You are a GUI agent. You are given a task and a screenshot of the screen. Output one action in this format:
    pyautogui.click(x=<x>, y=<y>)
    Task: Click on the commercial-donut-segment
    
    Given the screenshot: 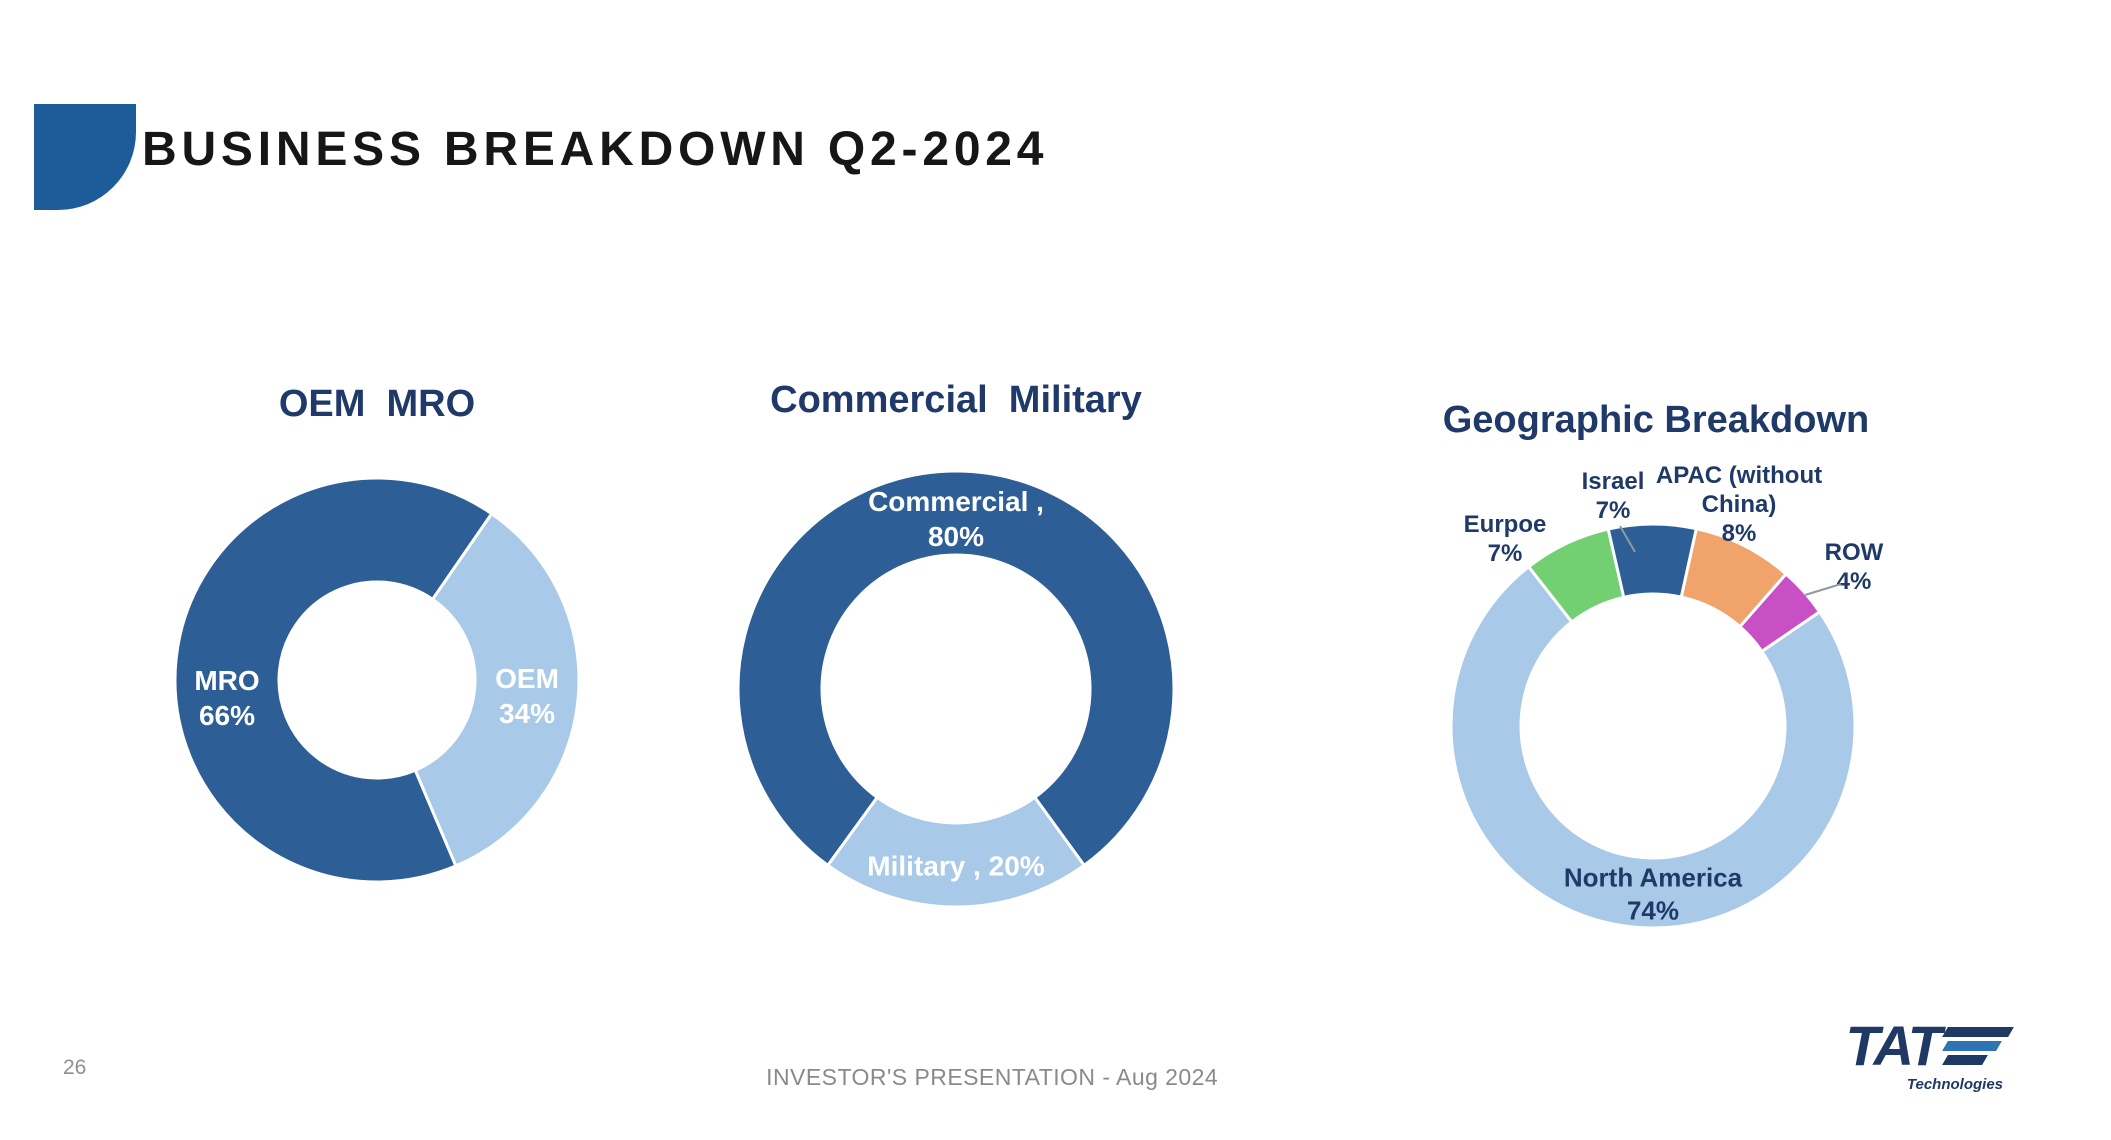 What is the action you would take?
    pyautogui.click(x=956, y=668)
    